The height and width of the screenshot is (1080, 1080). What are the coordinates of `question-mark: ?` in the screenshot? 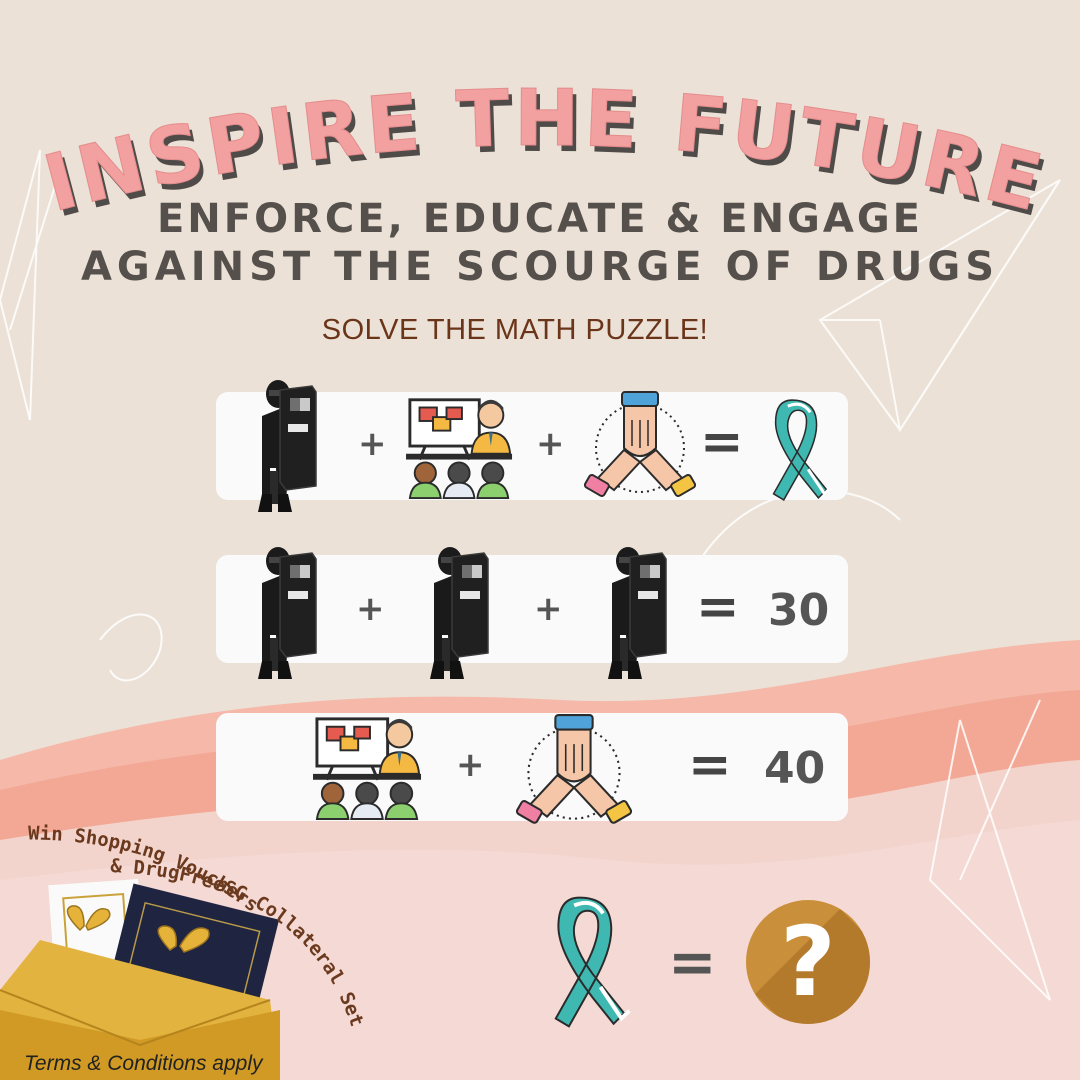 It's located at (808, 962).